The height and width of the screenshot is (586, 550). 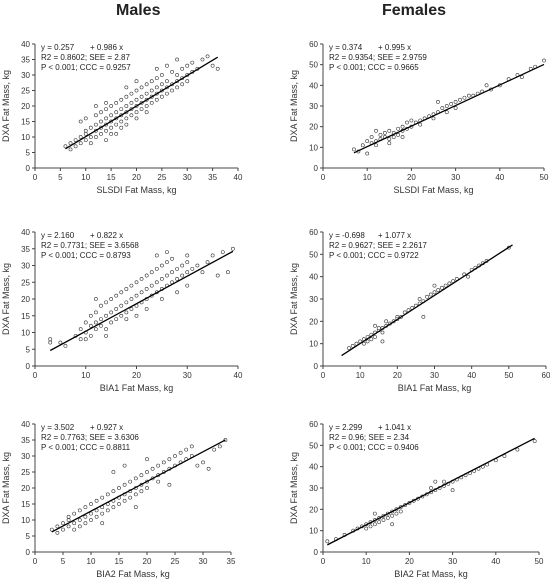 I want to click on regression-stats-p-ccc: P < 0.001; CCC = 0.8793, so click(x=86, y=255).